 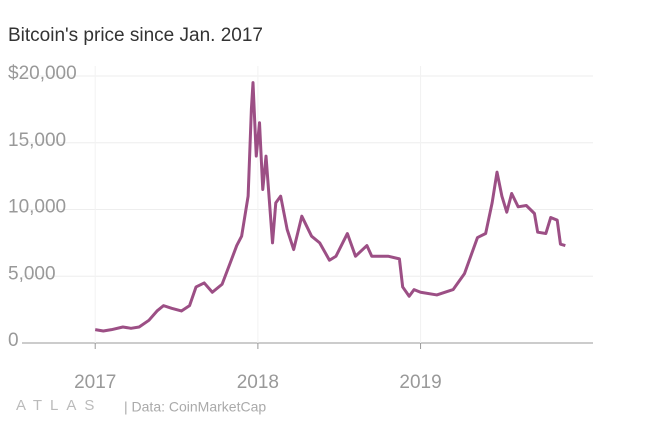 I want to click on source: | Data: CoinMarketCap, so click(x=195, y=407).